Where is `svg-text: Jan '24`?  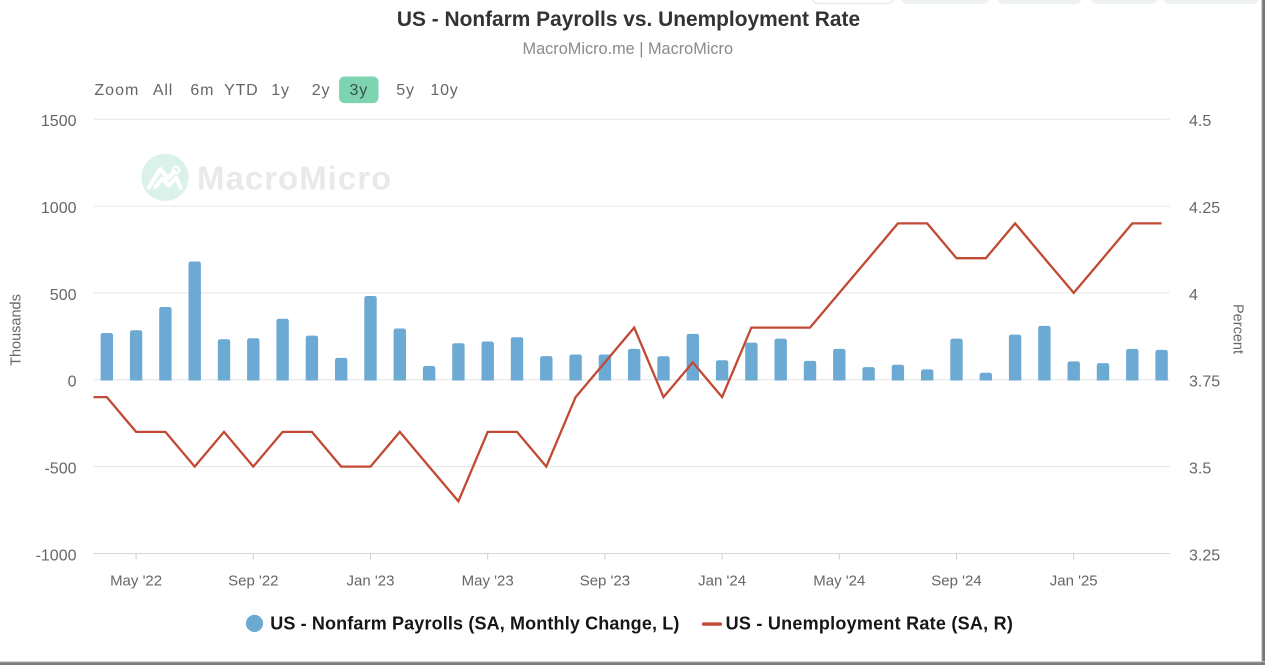 svg-text: Jan '24 is located at coordinates (722, 581).